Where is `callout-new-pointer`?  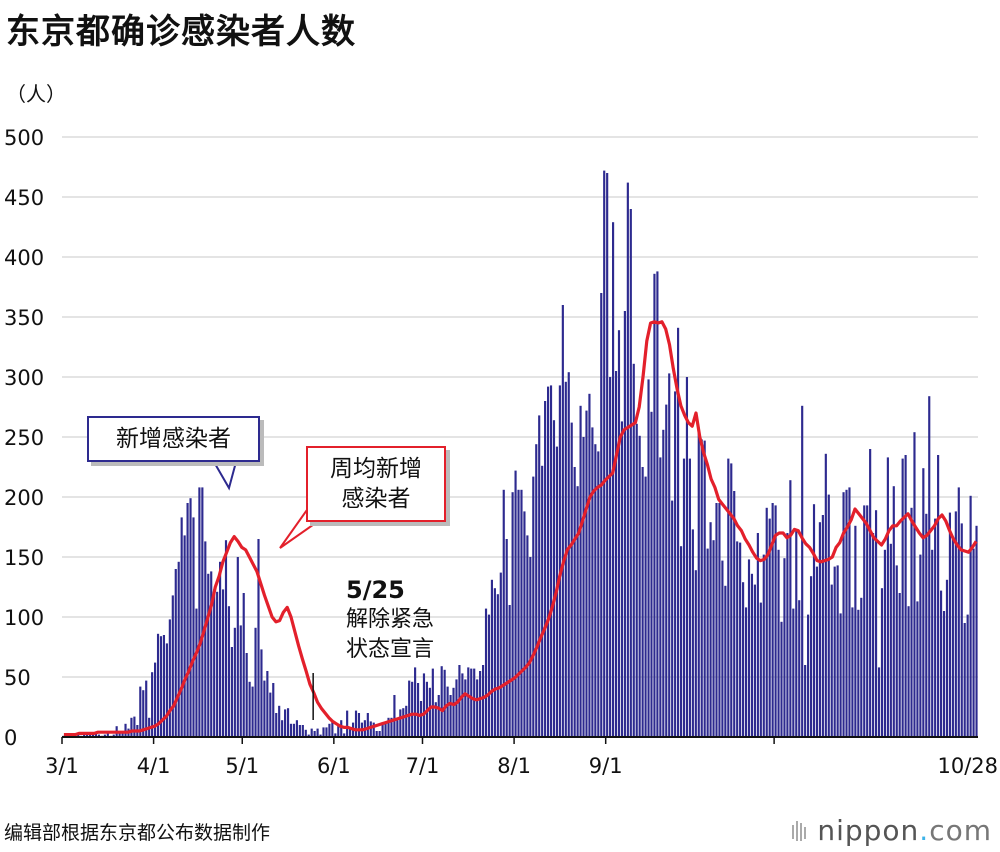
callout-new-pointer is located at coordinates (225, 476).